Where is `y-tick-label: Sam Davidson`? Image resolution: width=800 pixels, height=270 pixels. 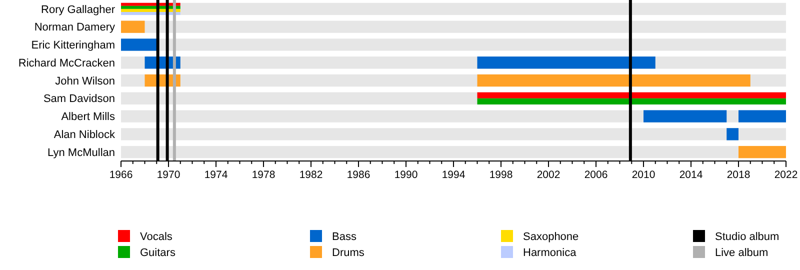
y-tick-label: Sam Davidson is located at coordinates (79, 99).